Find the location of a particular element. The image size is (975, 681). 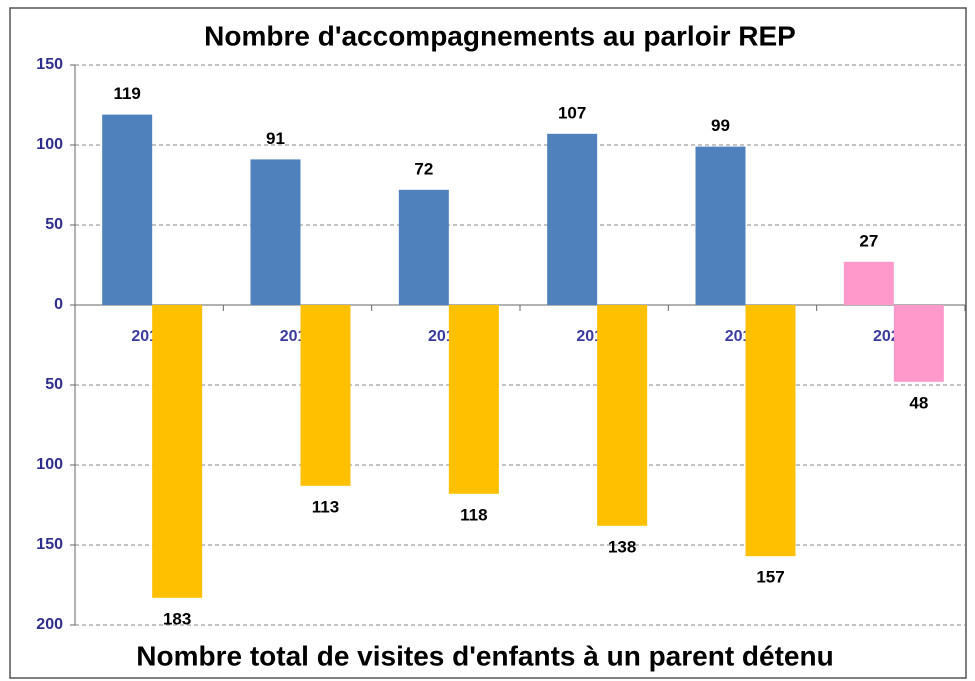

chart-title: Nombre d'accompagnements au parloir REP is located at coordinates (500, 35).